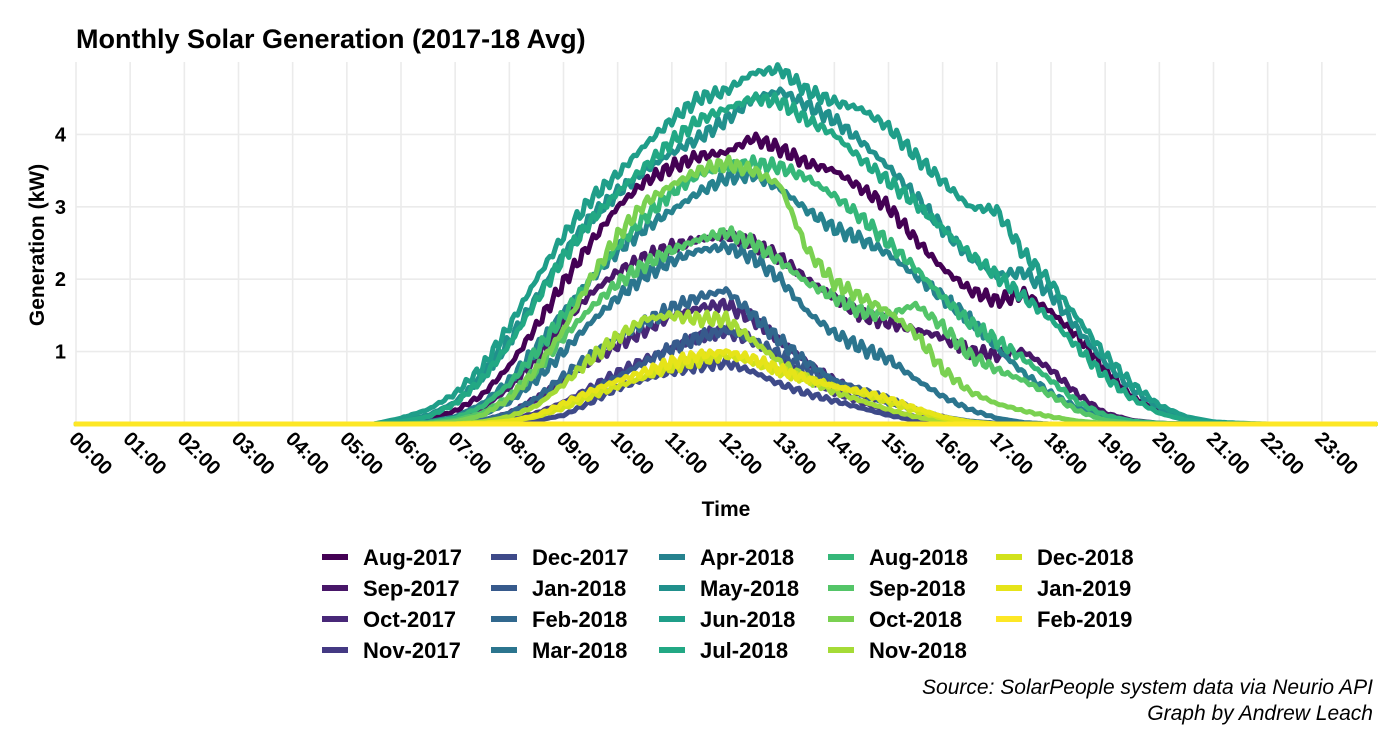 The width and height of the screenshot is (1400, 750). Describe the element at coordinates (849, 454) in the screenshot. I see `x-tick-label: 14:00` at that location.